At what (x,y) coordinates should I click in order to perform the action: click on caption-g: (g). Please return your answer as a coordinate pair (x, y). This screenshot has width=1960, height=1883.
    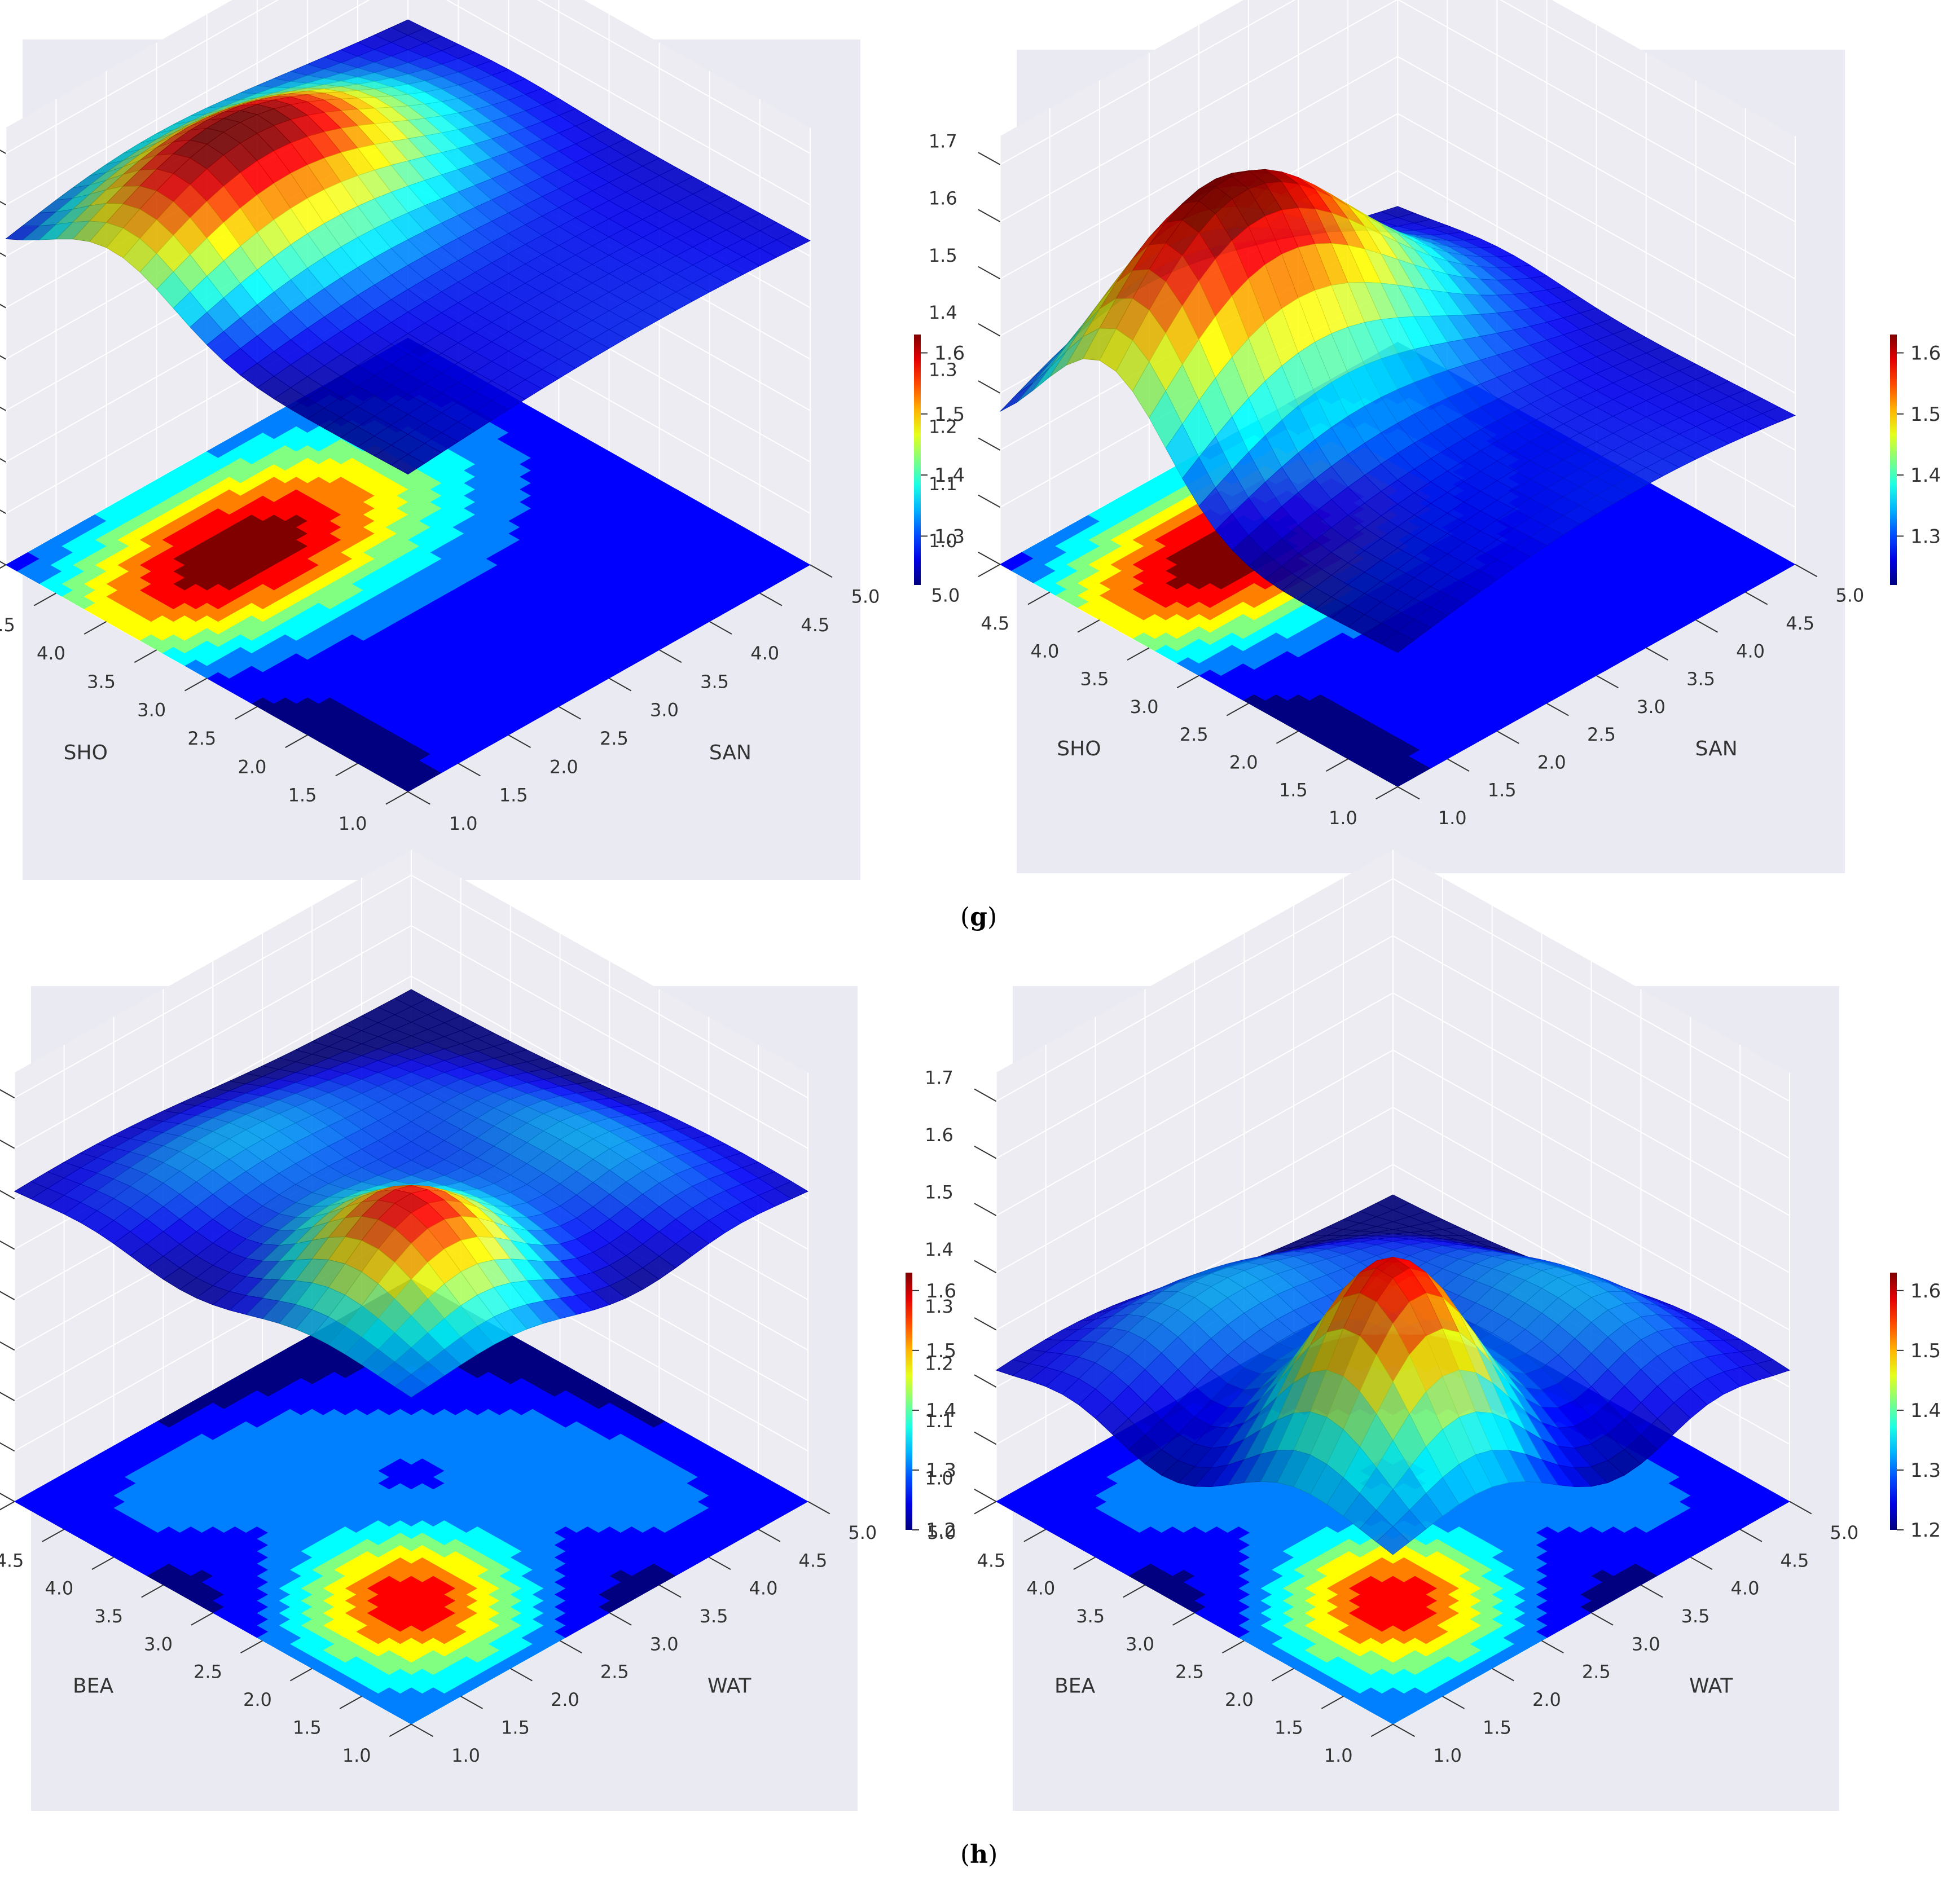
    Looking at the image, I should click on (978, 917).